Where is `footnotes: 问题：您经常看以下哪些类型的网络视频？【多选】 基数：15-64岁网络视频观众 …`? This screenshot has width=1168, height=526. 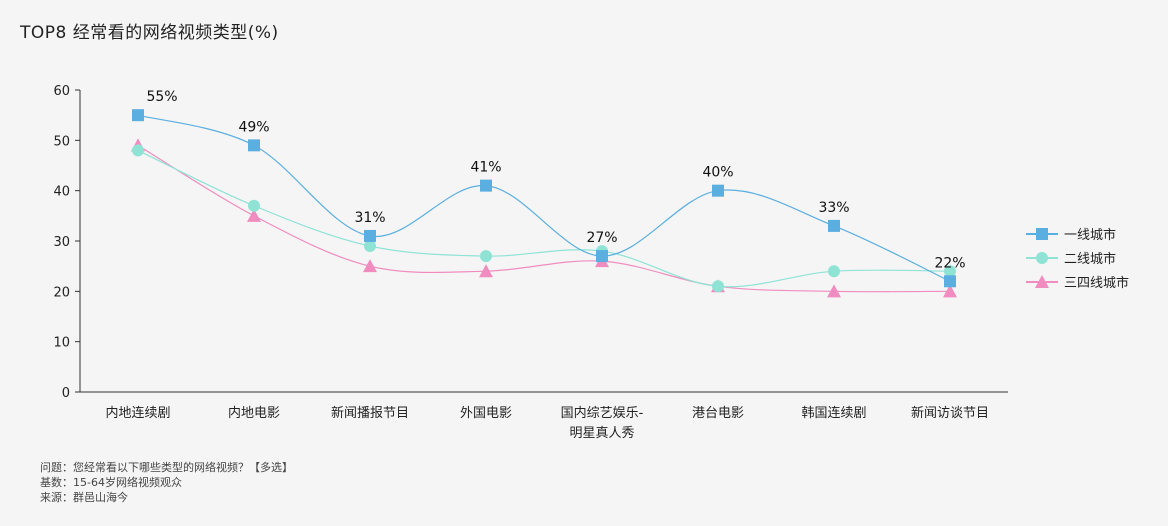
footnotes: 问题：您经常看以下哪些类型的网络视频？【多选】 基数：15-64岁网络视频观众 … is located at coordinates (166, 482).